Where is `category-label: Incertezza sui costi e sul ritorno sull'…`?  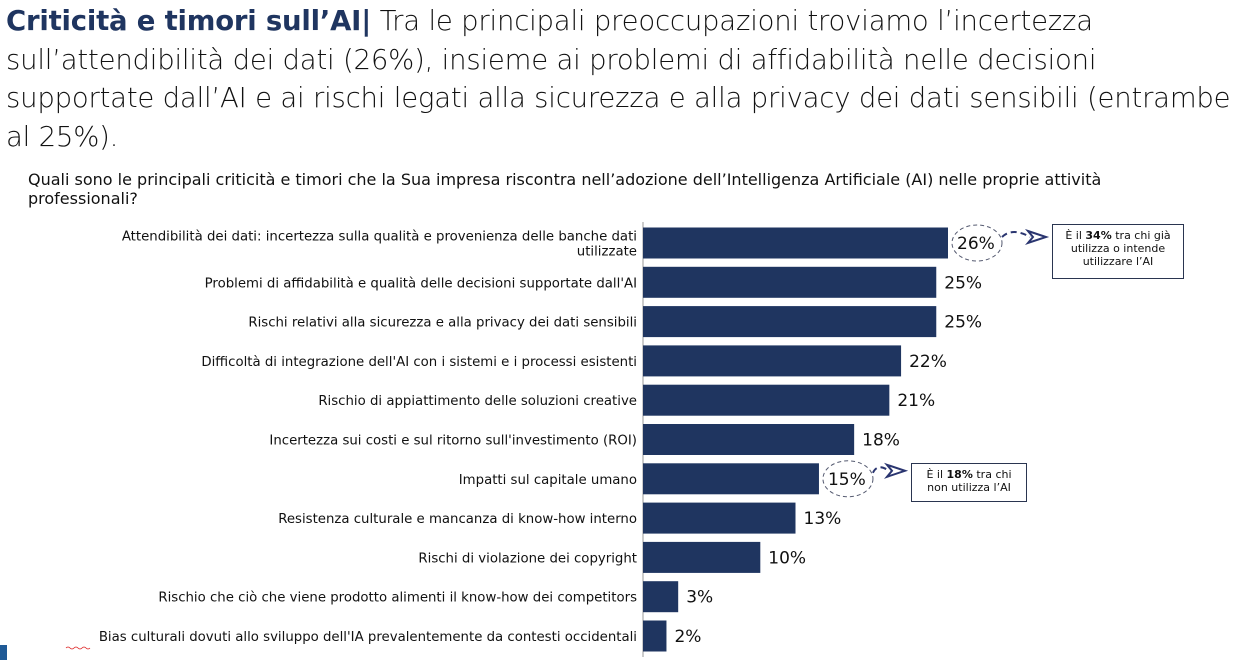 category-label: Incertezza sui costi e sul ritorno sull'… is located at coordinates (453, 441).